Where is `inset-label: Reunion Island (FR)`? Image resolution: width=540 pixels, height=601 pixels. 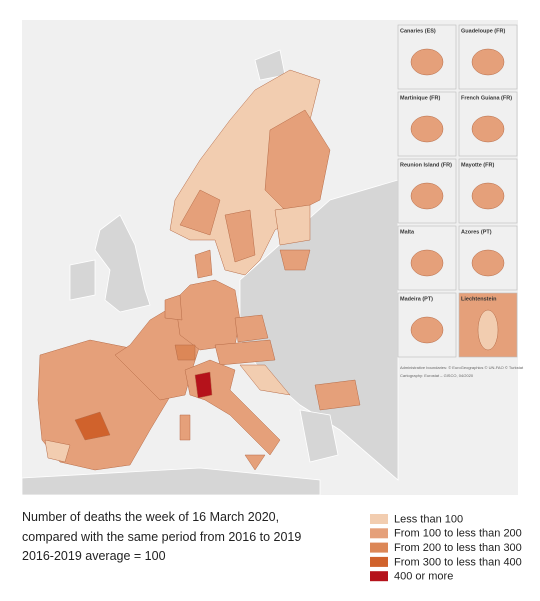
inset-label: Reunion Island (FR) is located at coordinates (426, 165).